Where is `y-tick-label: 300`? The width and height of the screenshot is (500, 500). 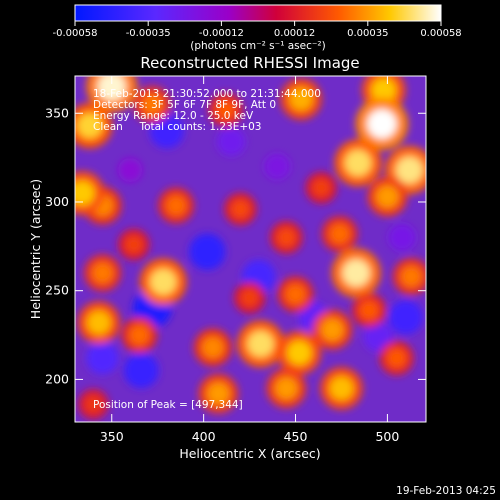
y-tick-label: 300 is located at coordinates (57, 201).